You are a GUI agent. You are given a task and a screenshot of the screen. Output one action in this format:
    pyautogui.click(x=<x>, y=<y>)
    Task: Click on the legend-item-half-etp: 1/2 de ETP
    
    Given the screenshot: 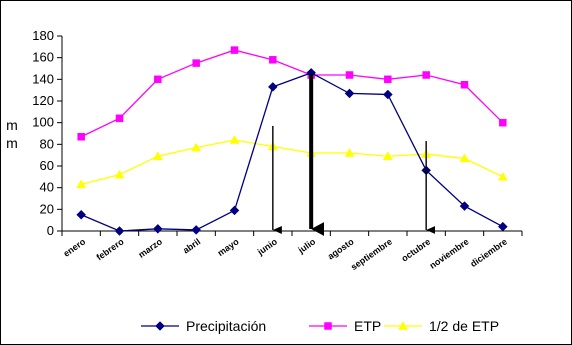 What is the action you would take?
    pyautogui.click(x=441, y=326)
    